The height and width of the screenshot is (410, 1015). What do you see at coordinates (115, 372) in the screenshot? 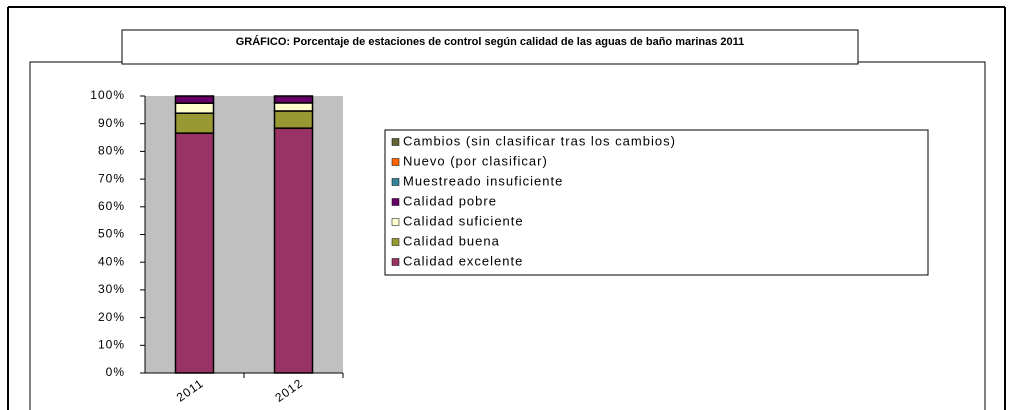
I see `y-tick-label: 0%` at bounding box center [115, 372].